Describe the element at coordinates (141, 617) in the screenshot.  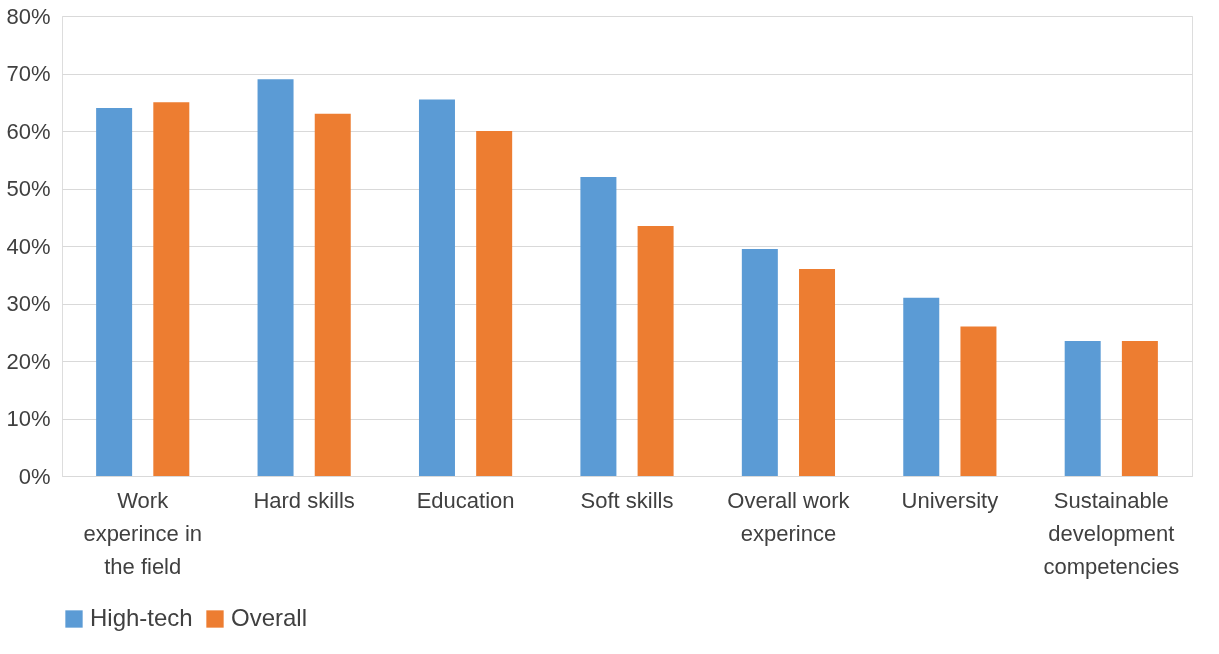
I see `legend-label: High-tech` at that location.